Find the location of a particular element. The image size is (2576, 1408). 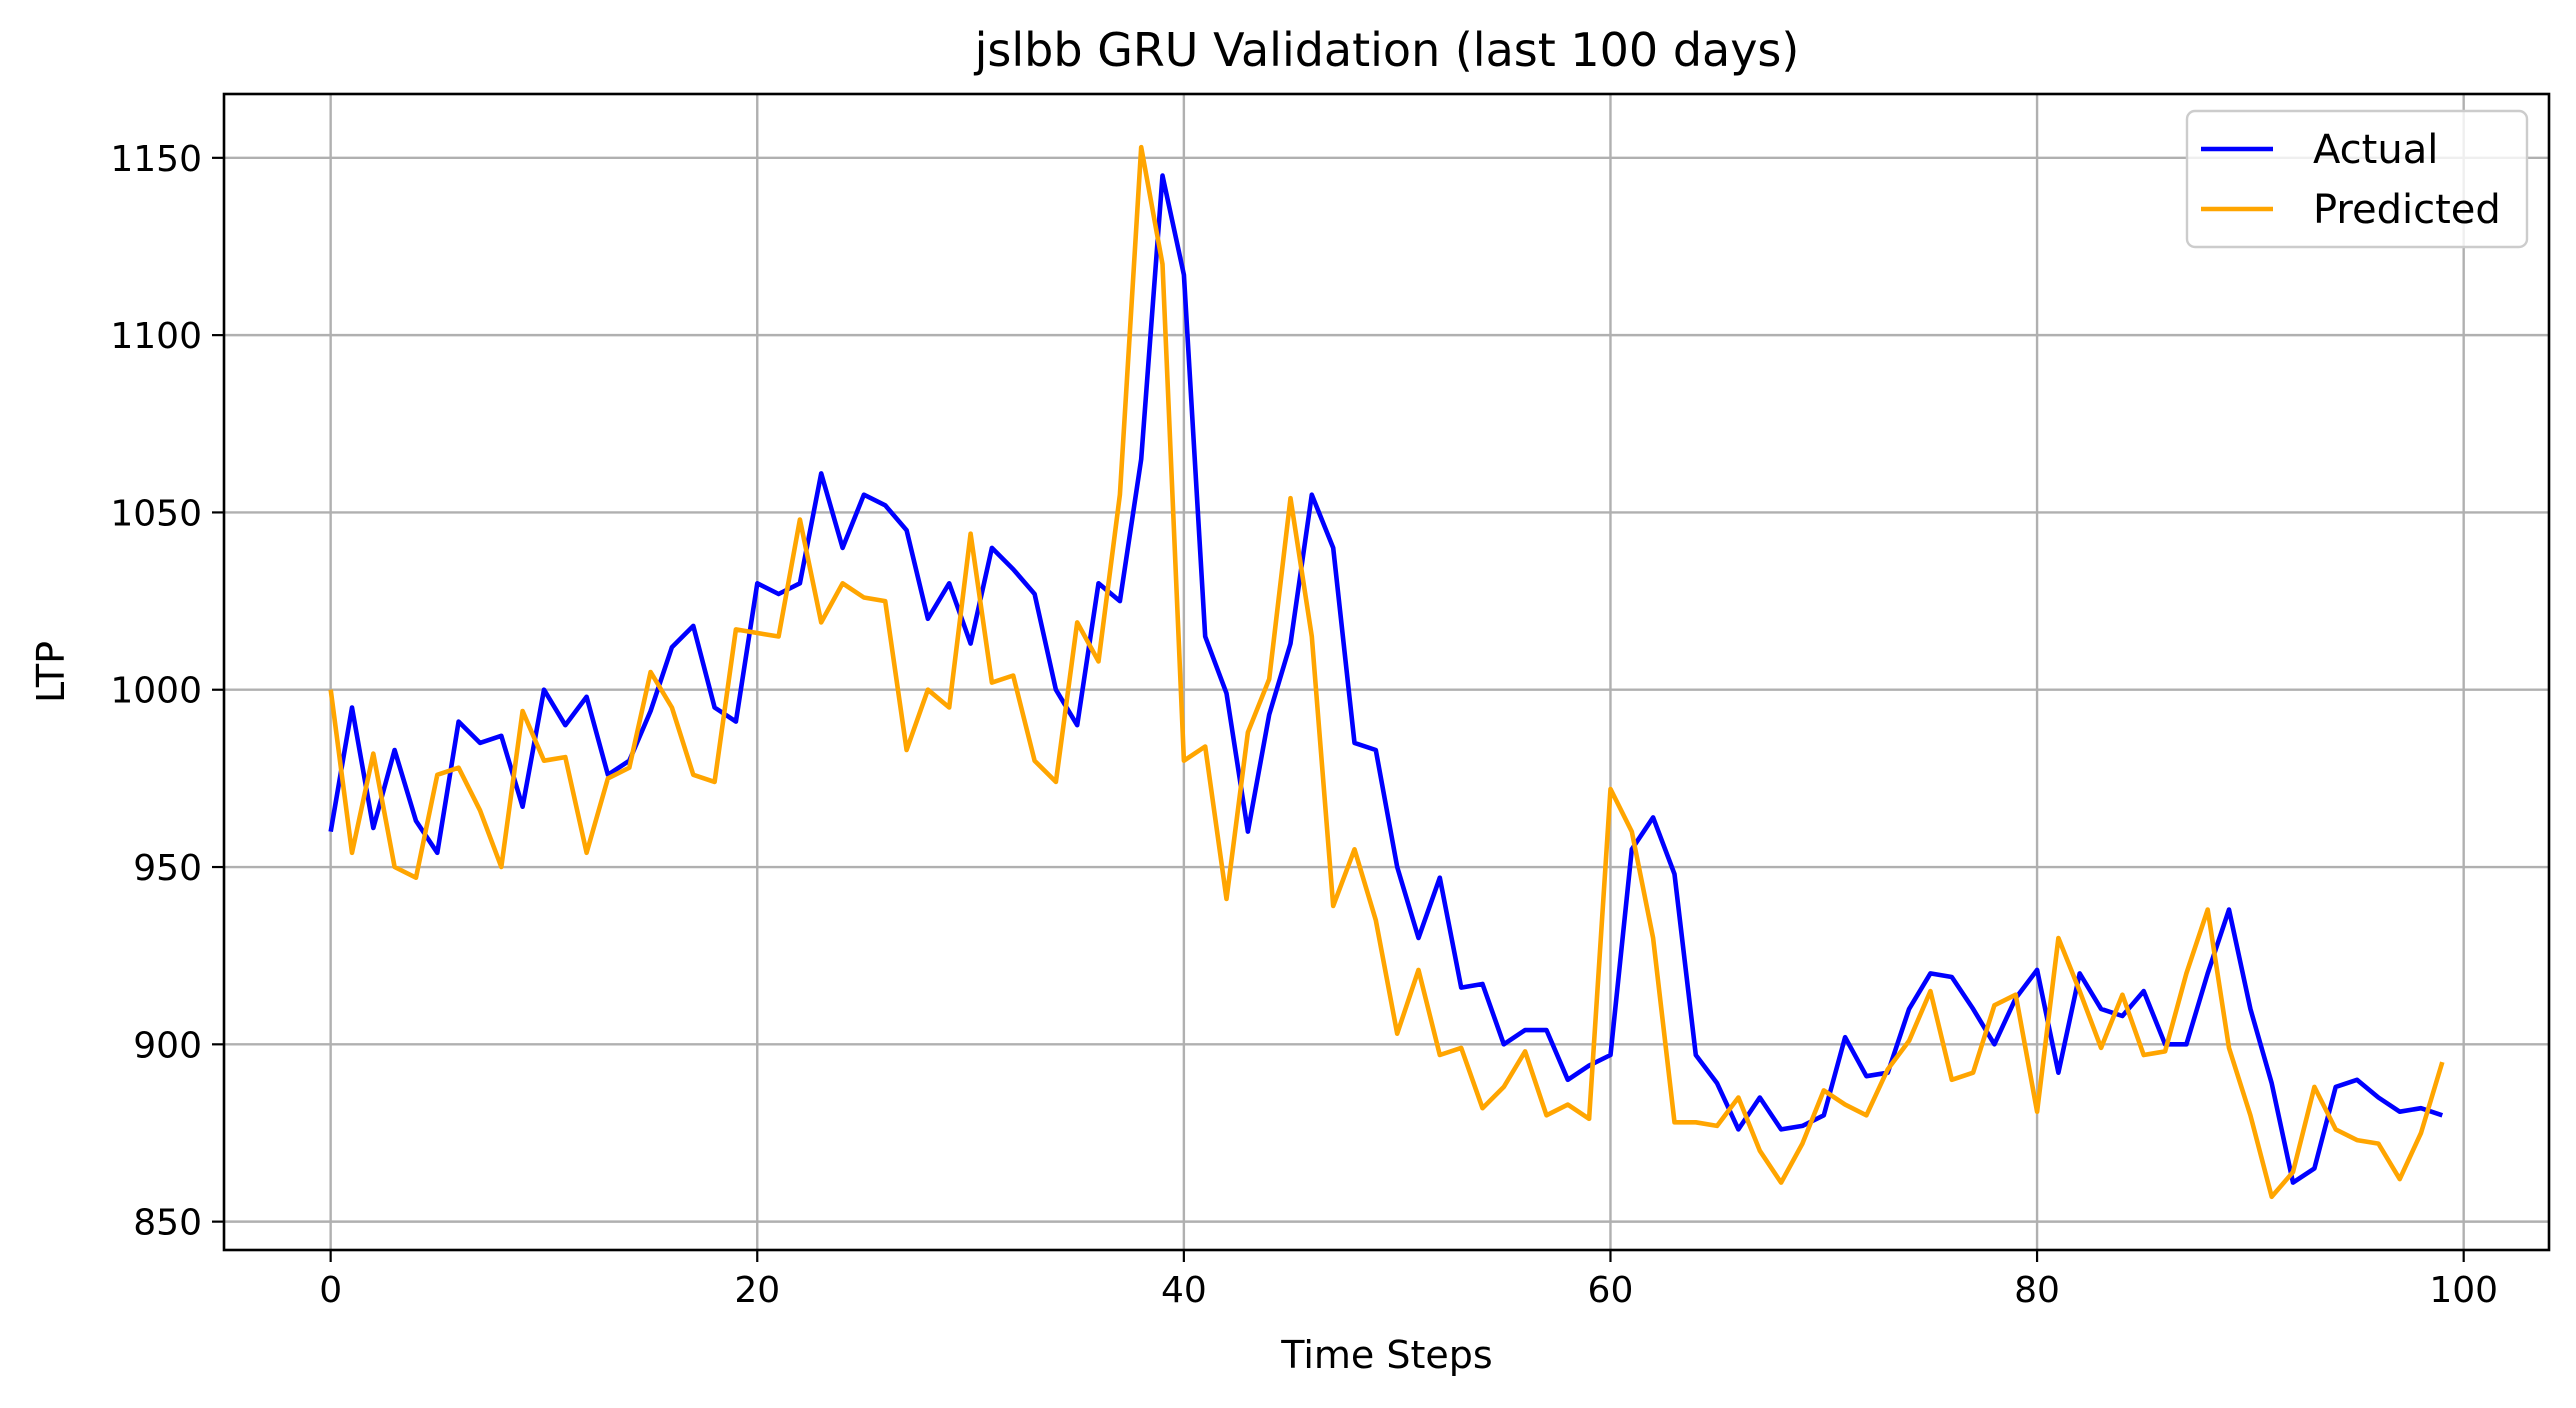

y-tick-label: 1050 is located at coordinates (156, 513).